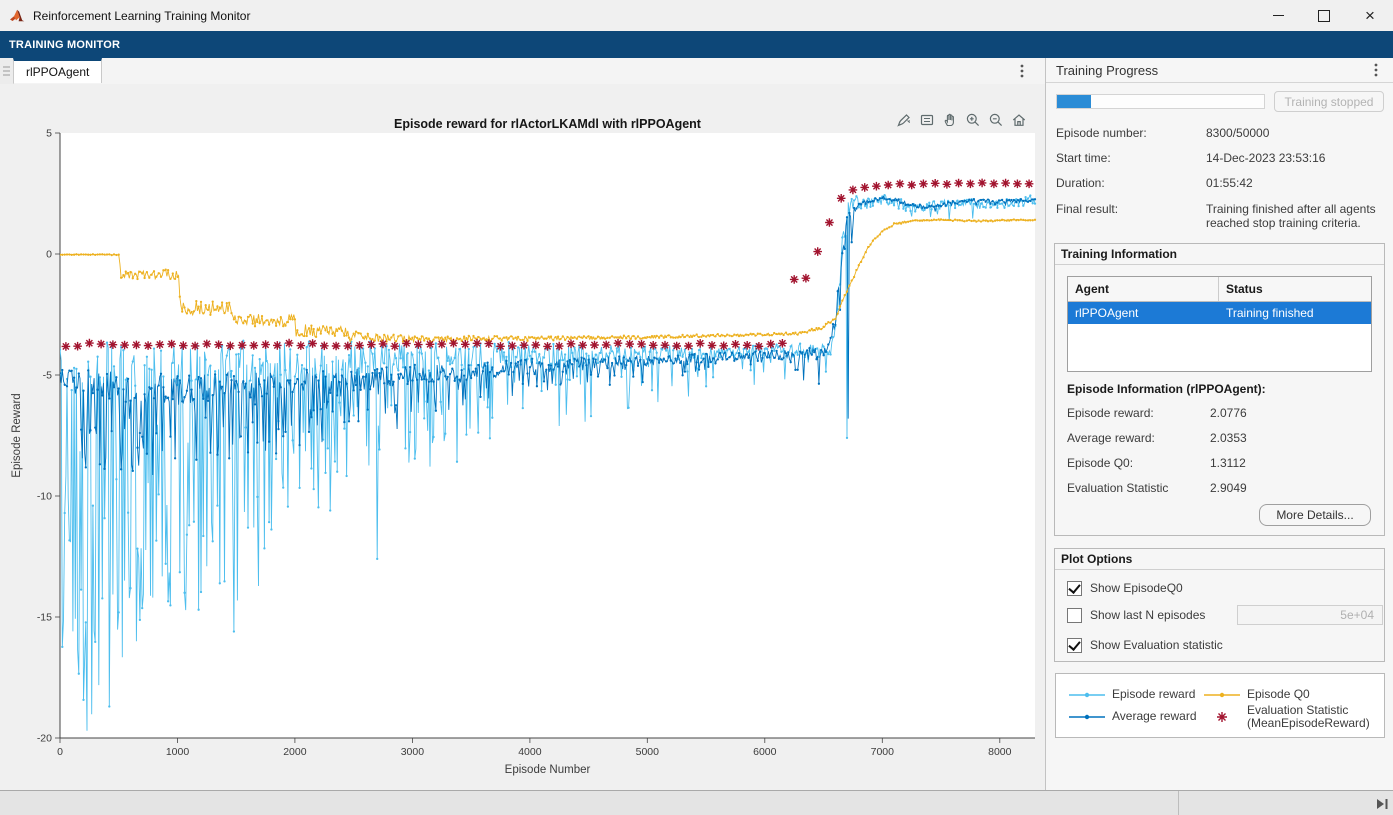 The height and width of the screenshot is (815, 1393). Describe the element at coordinates (1156, 463) in the screenshot. I see `field-episode-q0: Episode Q0: 1.3112` at that location.